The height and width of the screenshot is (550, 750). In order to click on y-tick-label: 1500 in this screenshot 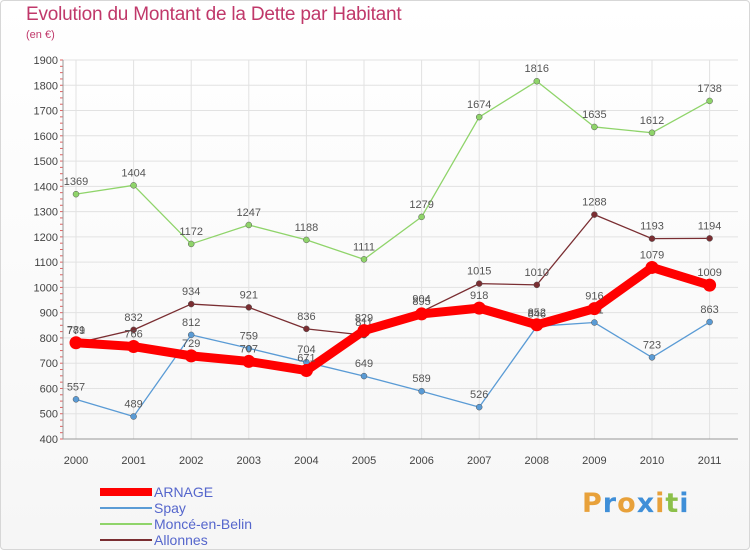, I will do `click(46, 162)`.